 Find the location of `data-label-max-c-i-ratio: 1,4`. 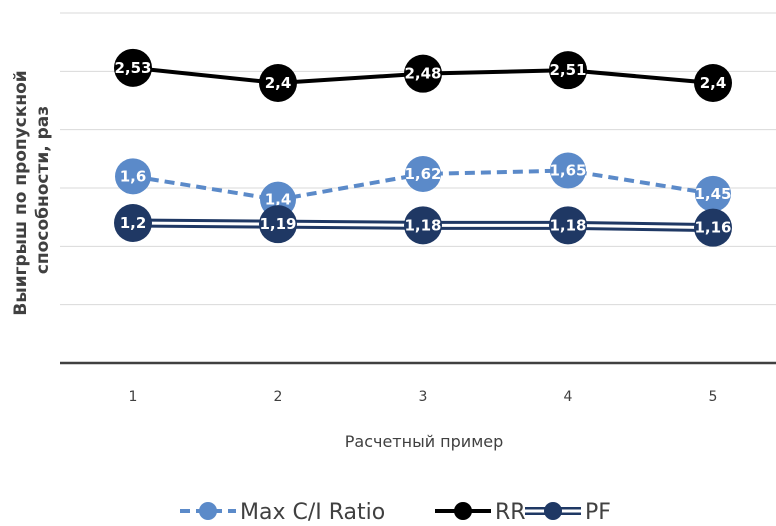

data-label-max-c-i-ratio: 1,4 is located at coordinates (278, 200).